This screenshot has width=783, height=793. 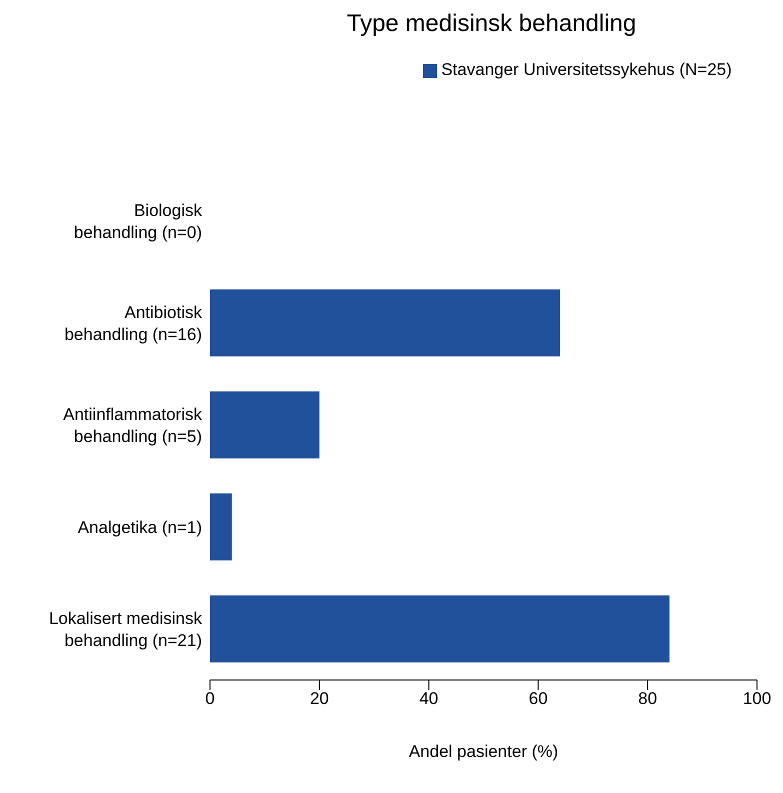 What do you see at coordinates (319, 698) in the screenshot?
I see `x-tick-label: 20` at bounding box center [319, 698].